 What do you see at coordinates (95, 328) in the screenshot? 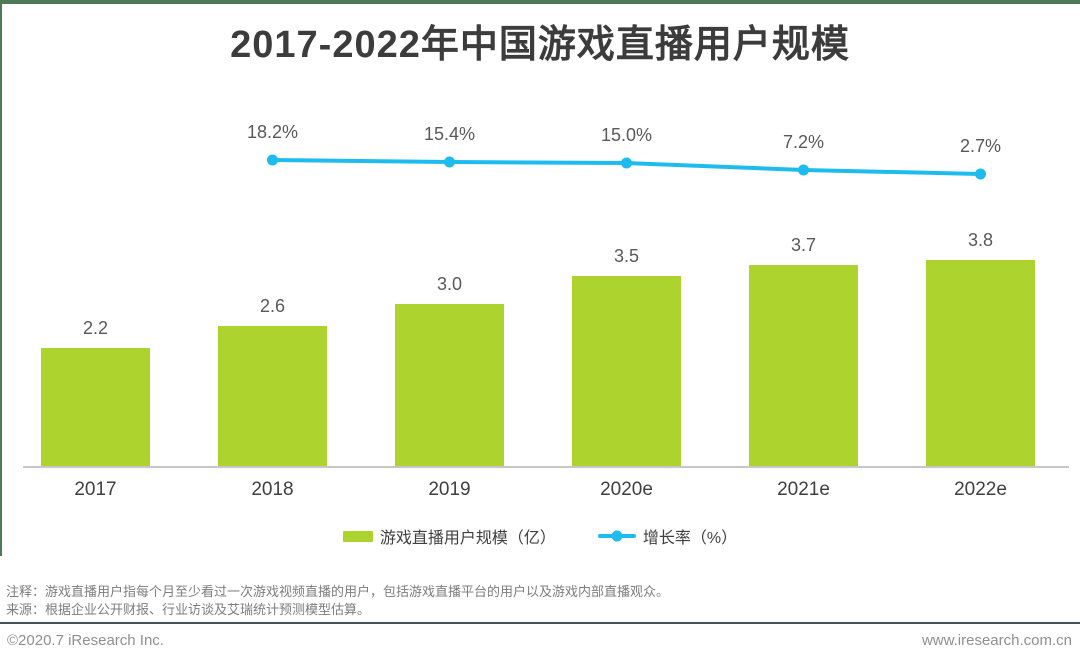
I see `bar-value-label: 2.2` at bounding box center [95, 328].